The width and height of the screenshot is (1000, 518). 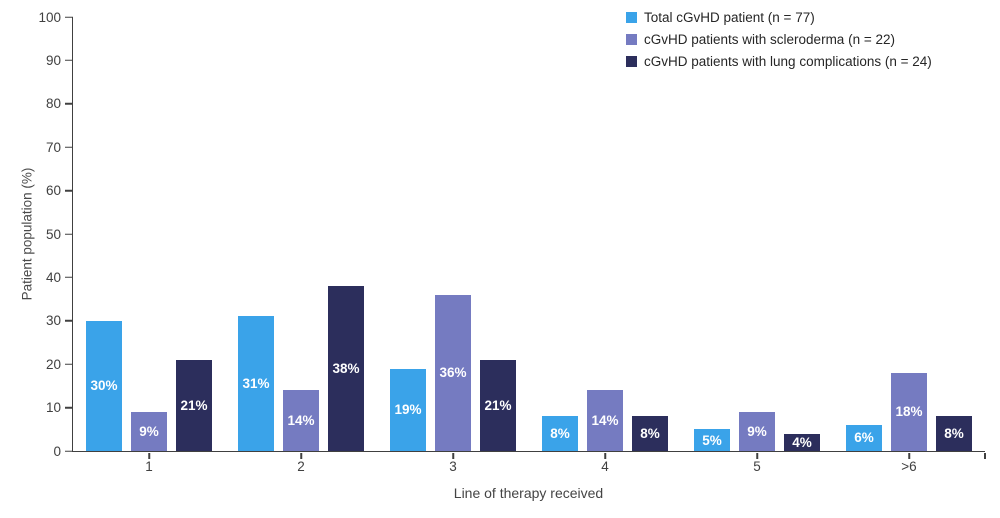 I want to click on bar-total-cgvhd-patient: 31%, so click(x=256, y=383).